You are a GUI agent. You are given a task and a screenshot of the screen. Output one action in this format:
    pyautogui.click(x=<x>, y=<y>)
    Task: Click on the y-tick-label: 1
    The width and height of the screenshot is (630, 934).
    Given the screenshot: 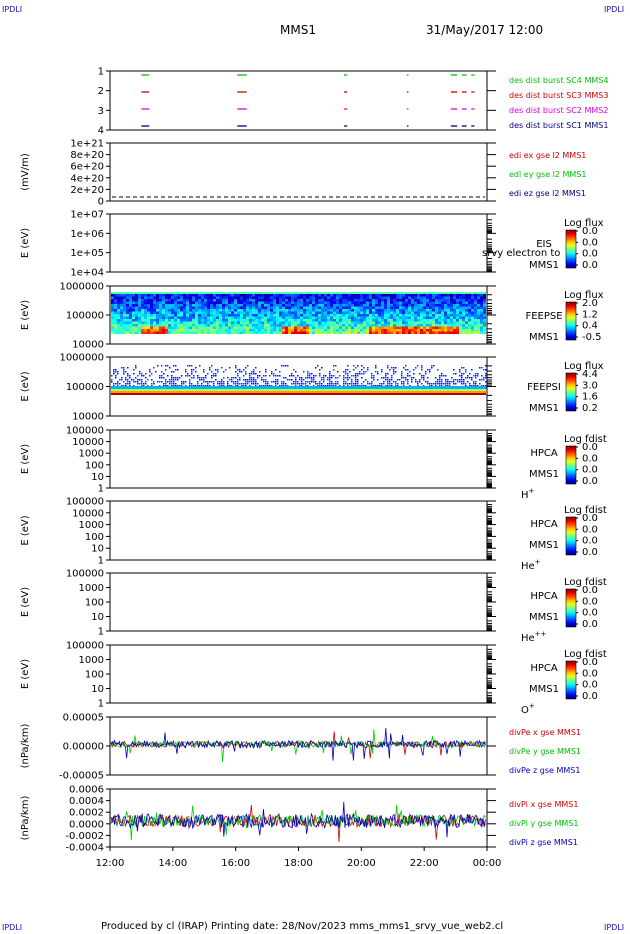 What is the action you would take?
    pyautogui.click(x=101, y=561)
    